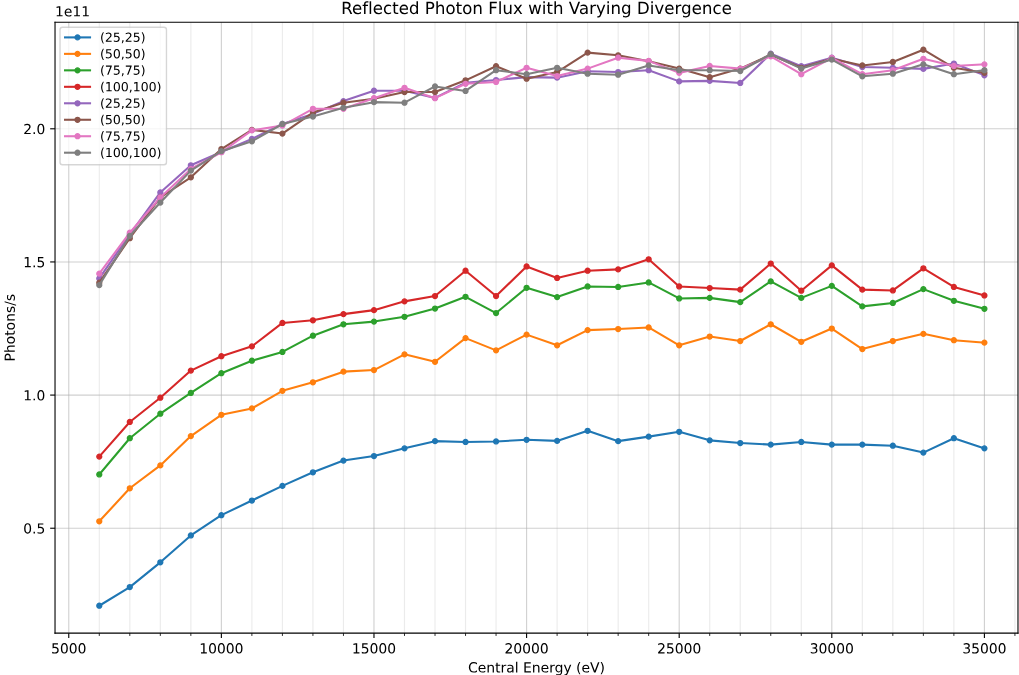  I want to click on y-tick-label: 2.0, so click(34, 129).